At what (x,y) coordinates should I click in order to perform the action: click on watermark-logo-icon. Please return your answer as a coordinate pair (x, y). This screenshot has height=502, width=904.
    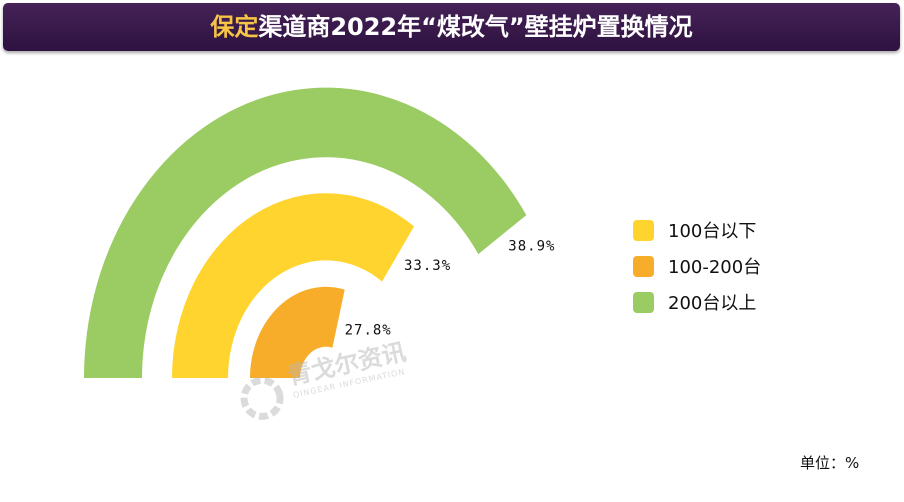
    Looking at the image, I should click on (262, 398).